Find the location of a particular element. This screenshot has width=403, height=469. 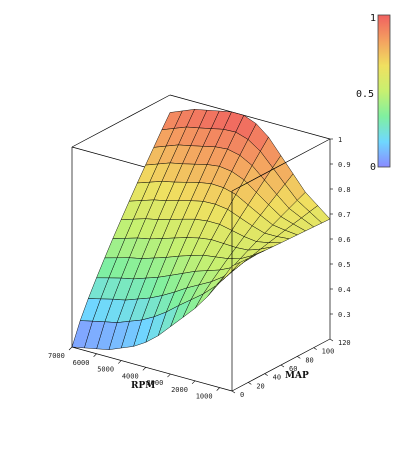

z-tick-label: 0.5 is located at coordinates (344, 265).